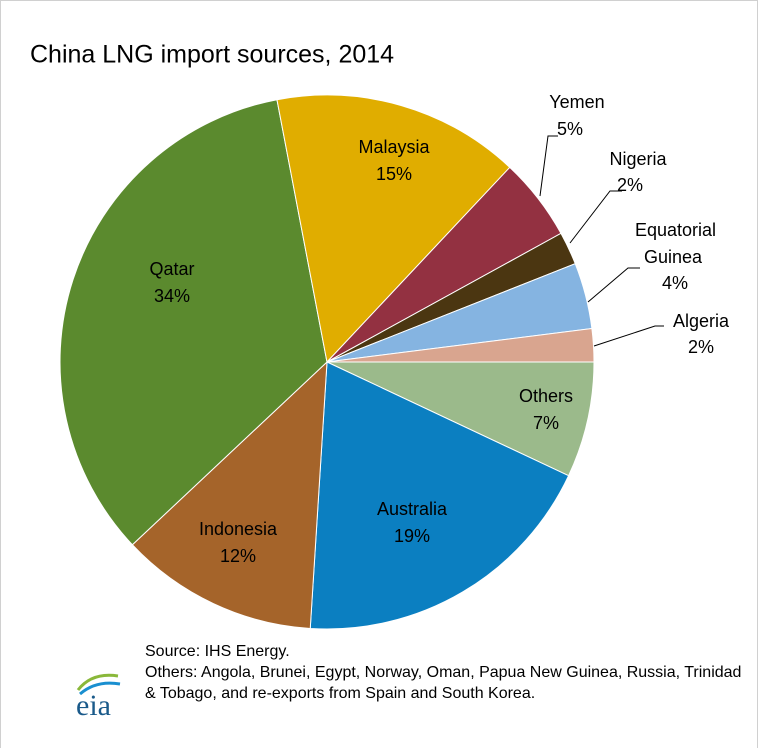  I want to click on value-label: 15%, so click(394, 174).